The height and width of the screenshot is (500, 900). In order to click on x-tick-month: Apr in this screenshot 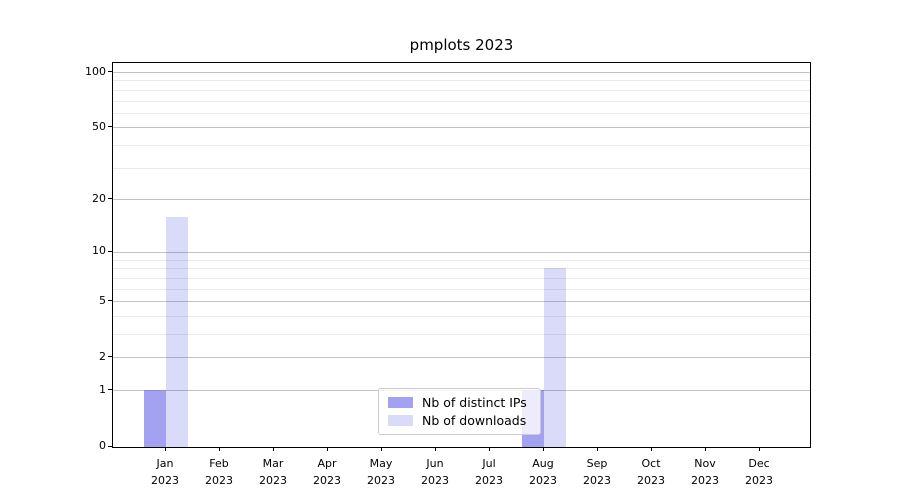, I will do `click(327, 463)`.